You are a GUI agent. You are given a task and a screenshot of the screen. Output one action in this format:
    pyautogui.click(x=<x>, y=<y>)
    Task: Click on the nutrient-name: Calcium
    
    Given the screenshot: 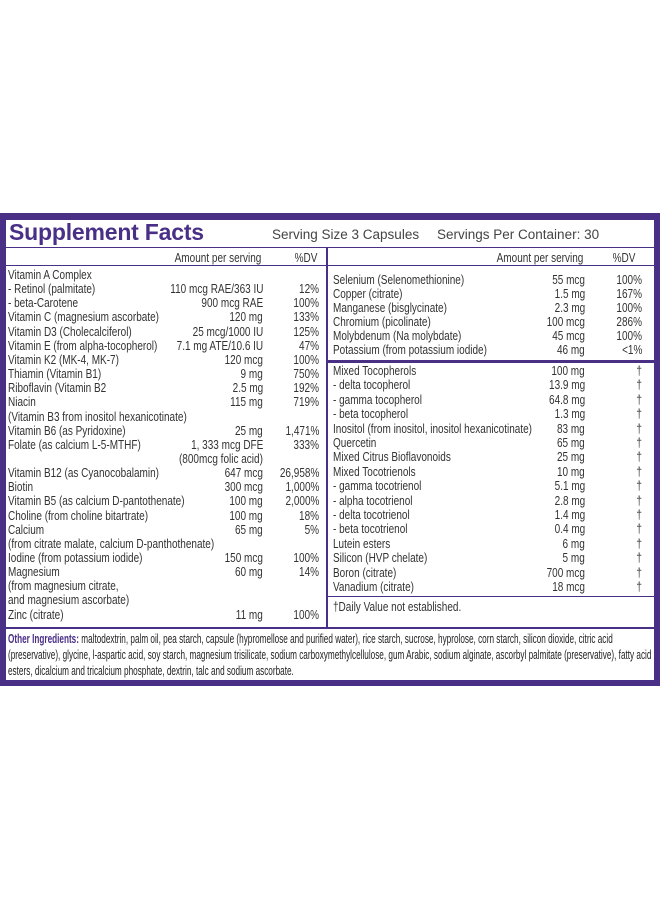 What is the action you would take?
    pyautogui.click(x=26, y=529)
    